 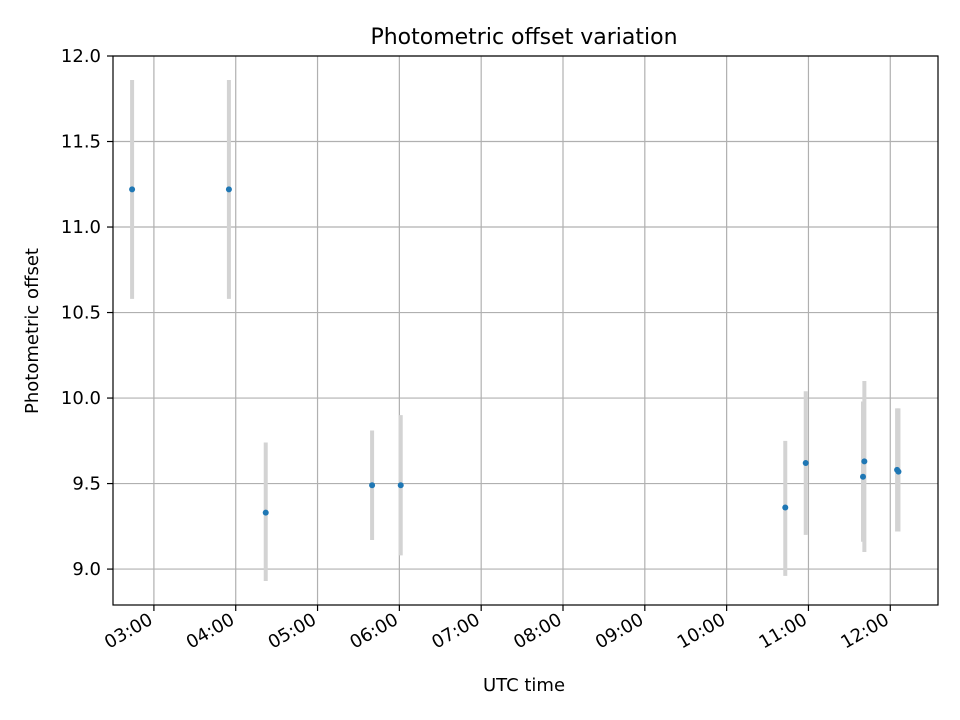 I want to click on y-tick-label: 10.0, so click(x=81, y=398).